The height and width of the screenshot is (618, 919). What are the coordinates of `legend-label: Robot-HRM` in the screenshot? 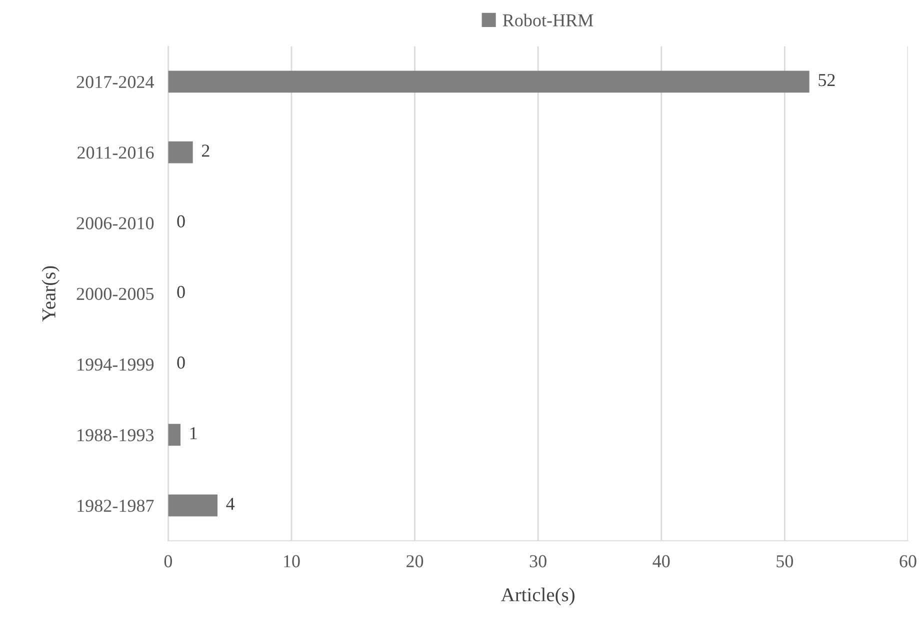 It's located at (548, 20).